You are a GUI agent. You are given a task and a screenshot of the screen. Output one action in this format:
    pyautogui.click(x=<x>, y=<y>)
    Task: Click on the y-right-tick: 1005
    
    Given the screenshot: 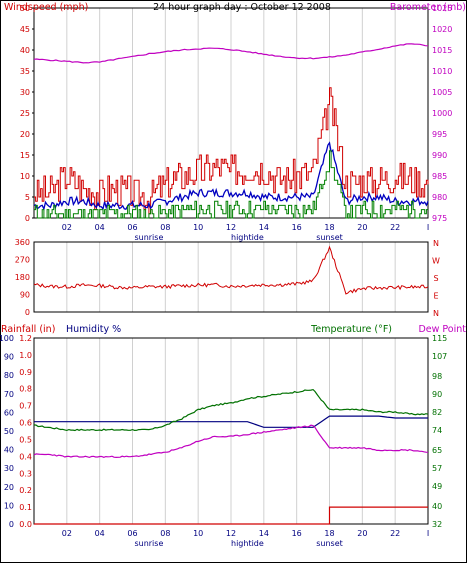 What is the action you would take?
    pyautogui.click(x=442, y=92)
    